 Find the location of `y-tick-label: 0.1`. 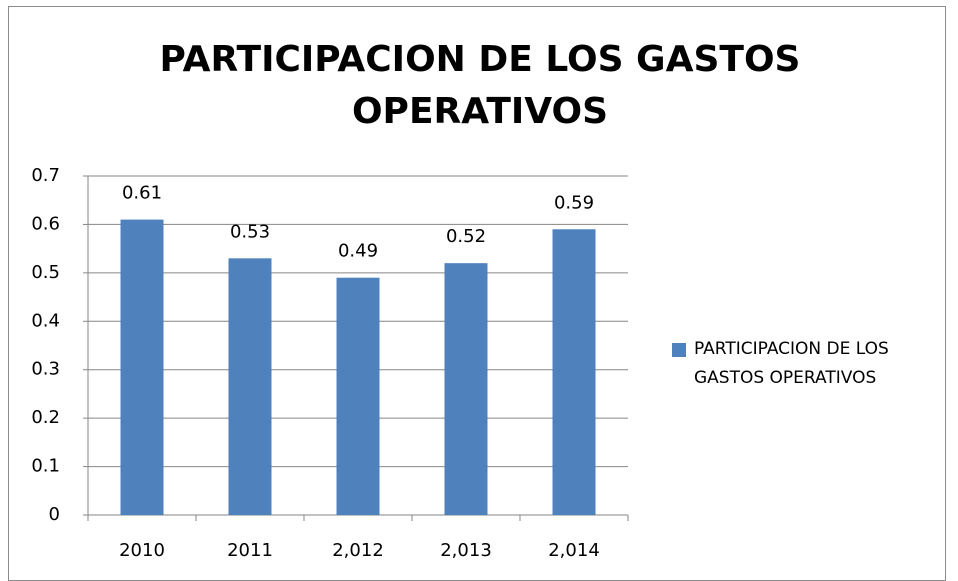

y-tick-label: 0.1 is located at coordinates (45, 466).